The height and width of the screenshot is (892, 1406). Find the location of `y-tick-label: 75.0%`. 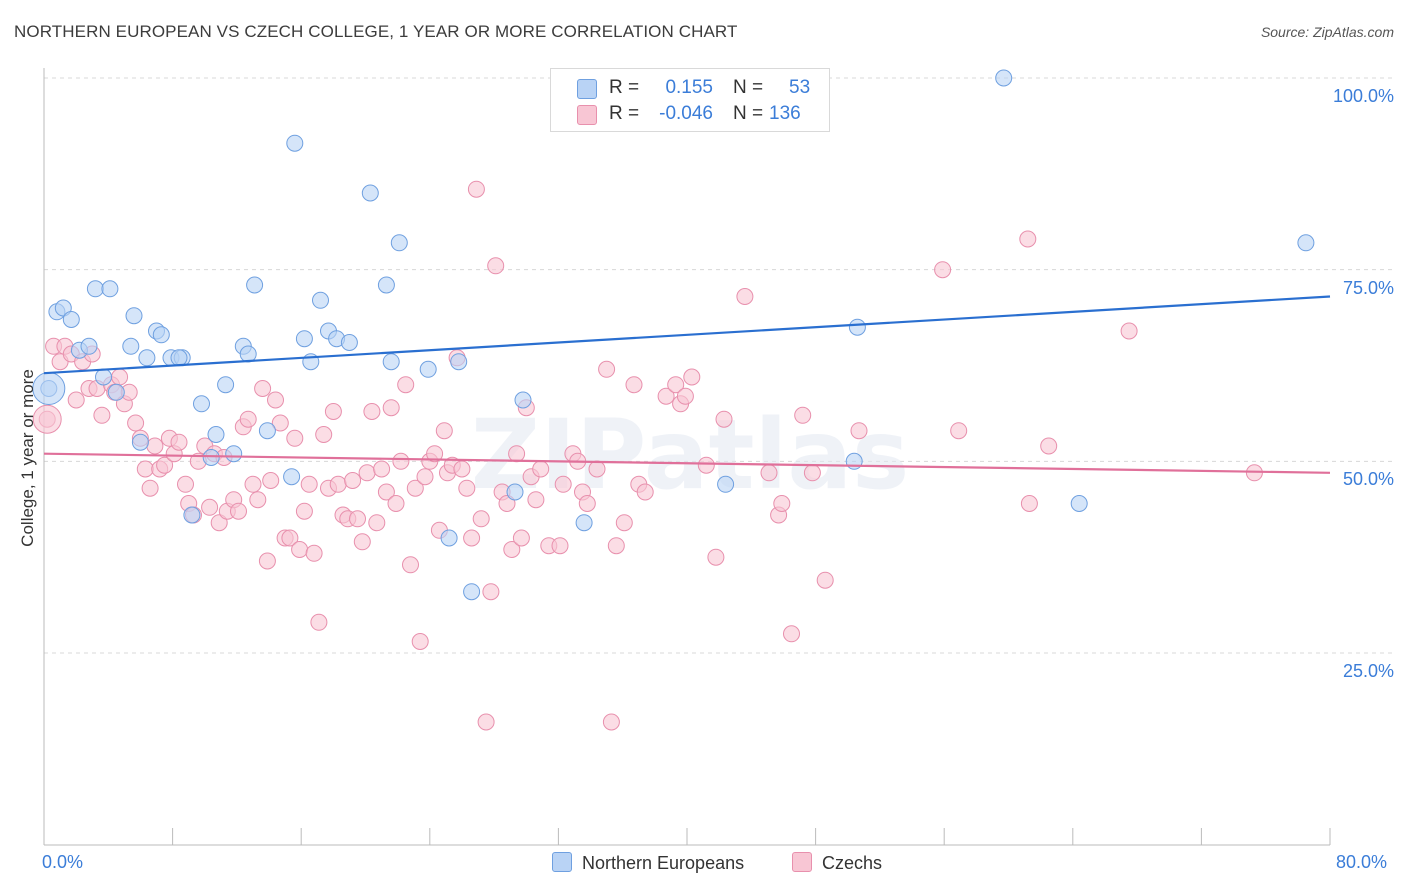

y-tick-label: 75.0% is located at coordinates (1368, 287).